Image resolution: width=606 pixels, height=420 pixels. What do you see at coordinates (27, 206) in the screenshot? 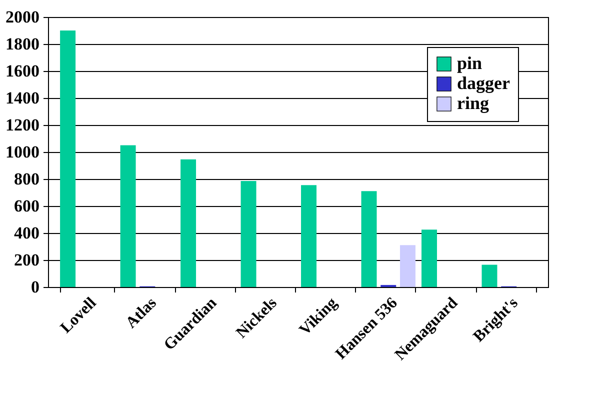
I see `y-tick-label: 600` at bounding box center [27, 206].